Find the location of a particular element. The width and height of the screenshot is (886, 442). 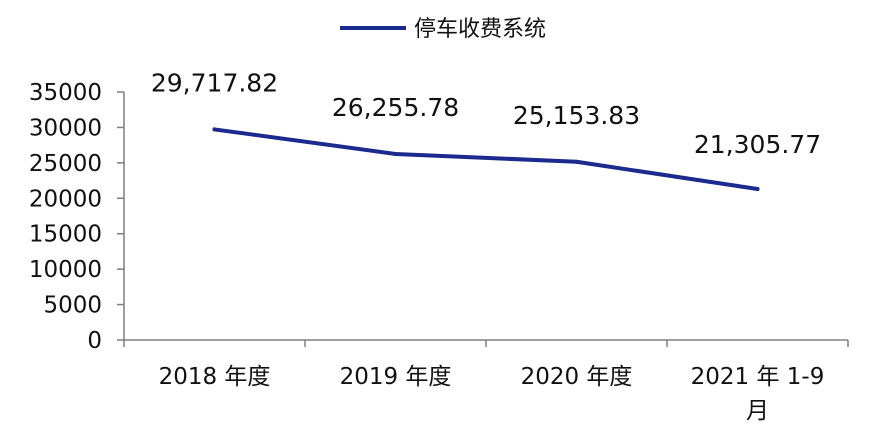

x-tick-label: 2019 年度 is located at coordinates (396, 377).